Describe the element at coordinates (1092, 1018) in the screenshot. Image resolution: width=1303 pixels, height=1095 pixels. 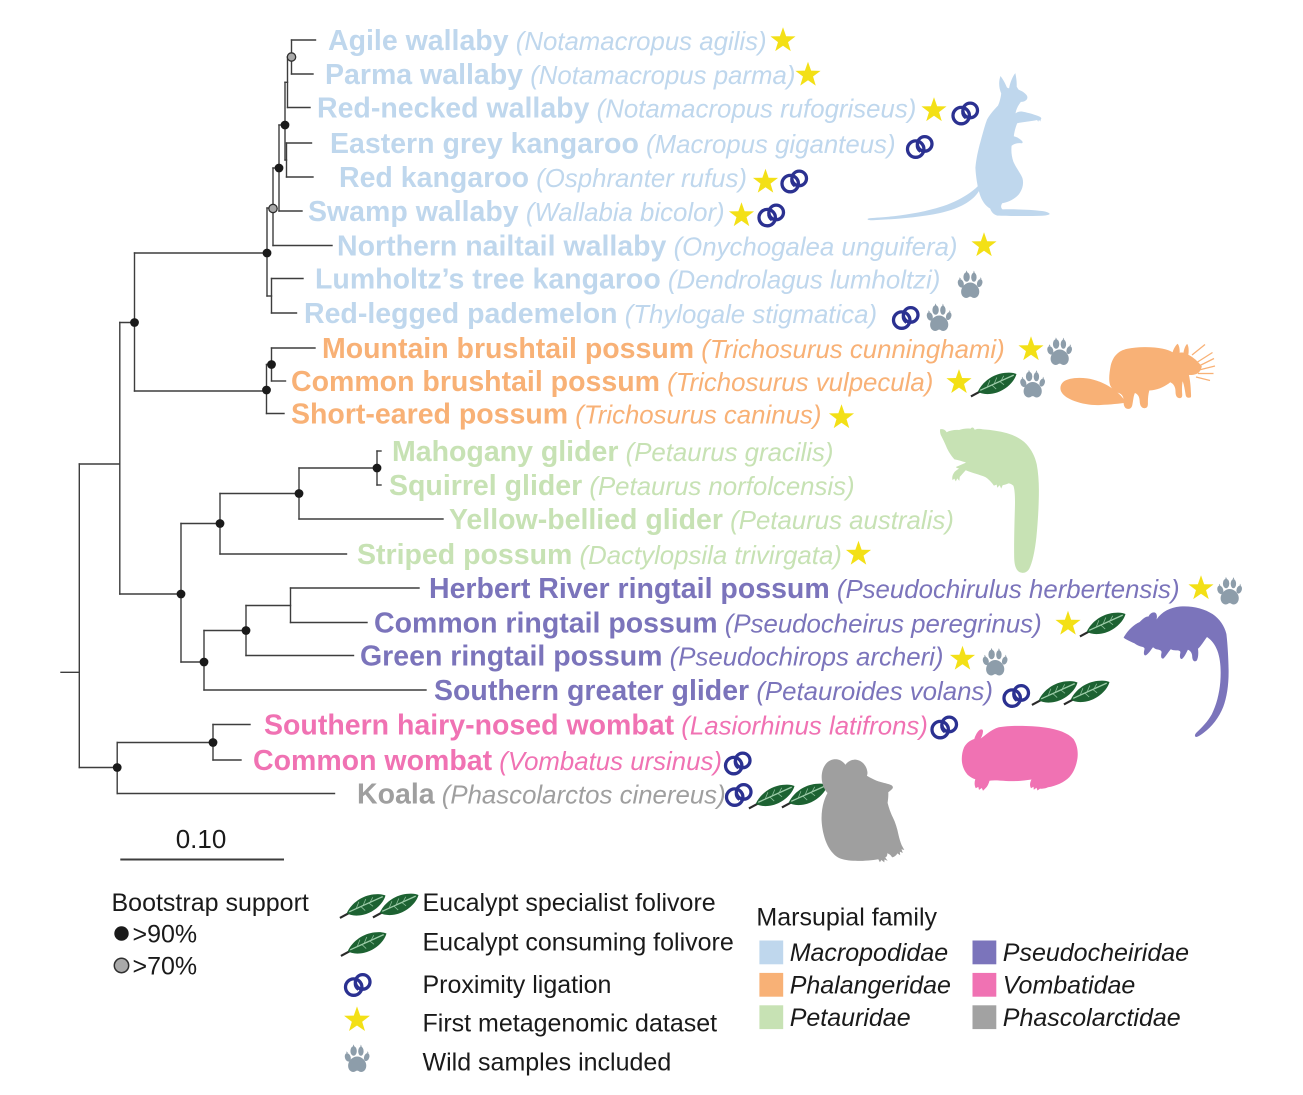
I see `svg-text: Phascolarctidae` at that location.